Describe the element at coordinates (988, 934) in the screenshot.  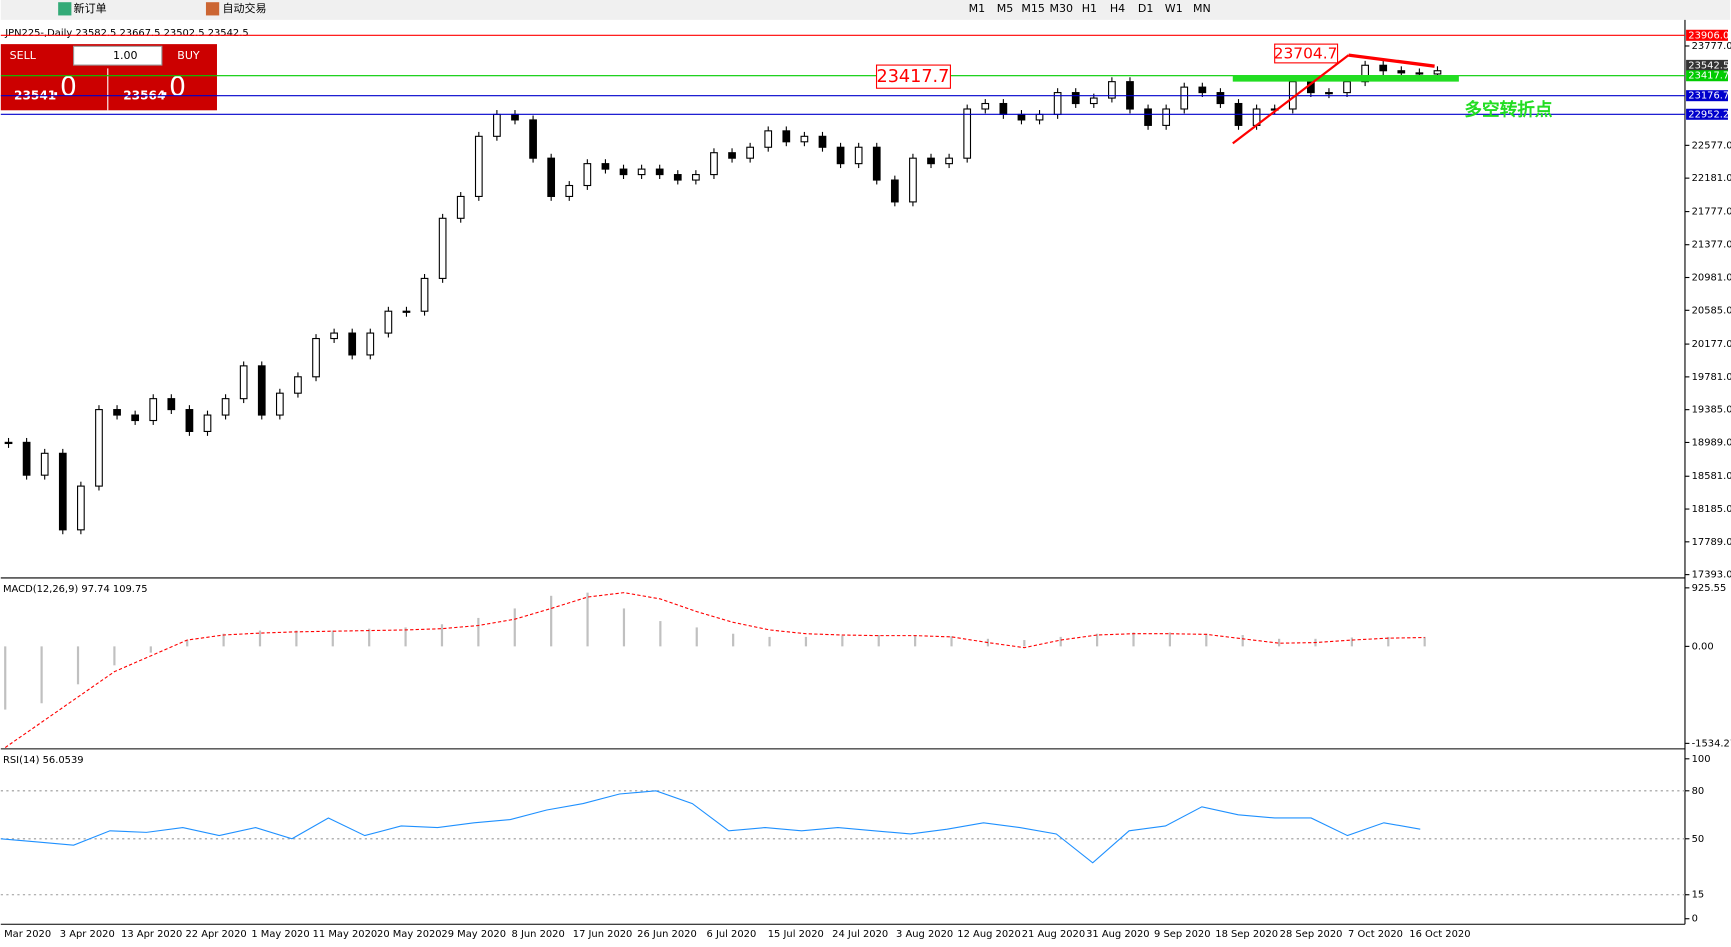
I see `x-tick-label: 12 Aug 2020` at that location.